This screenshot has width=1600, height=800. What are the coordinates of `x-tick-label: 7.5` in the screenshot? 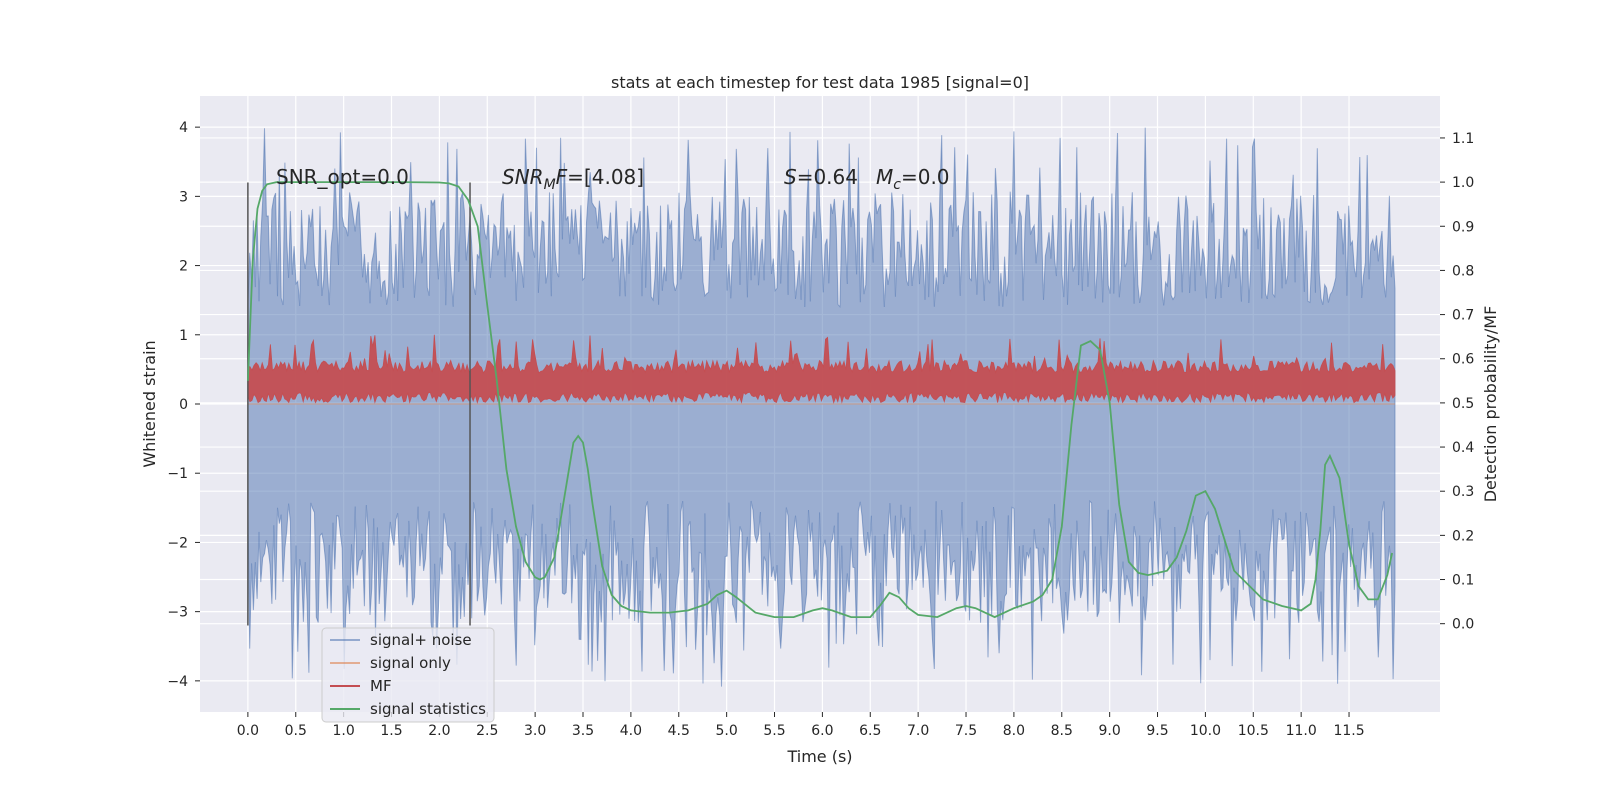 It's located at (966, 731).